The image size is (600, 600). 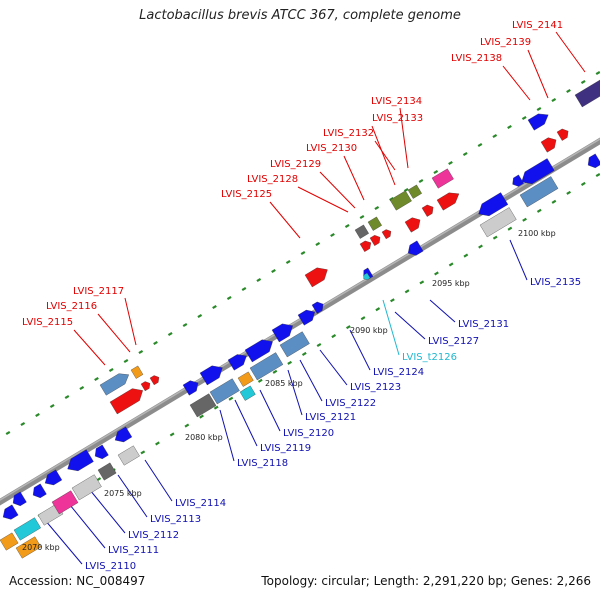 I want to click on gene-b7, so click(x=317, y=307).